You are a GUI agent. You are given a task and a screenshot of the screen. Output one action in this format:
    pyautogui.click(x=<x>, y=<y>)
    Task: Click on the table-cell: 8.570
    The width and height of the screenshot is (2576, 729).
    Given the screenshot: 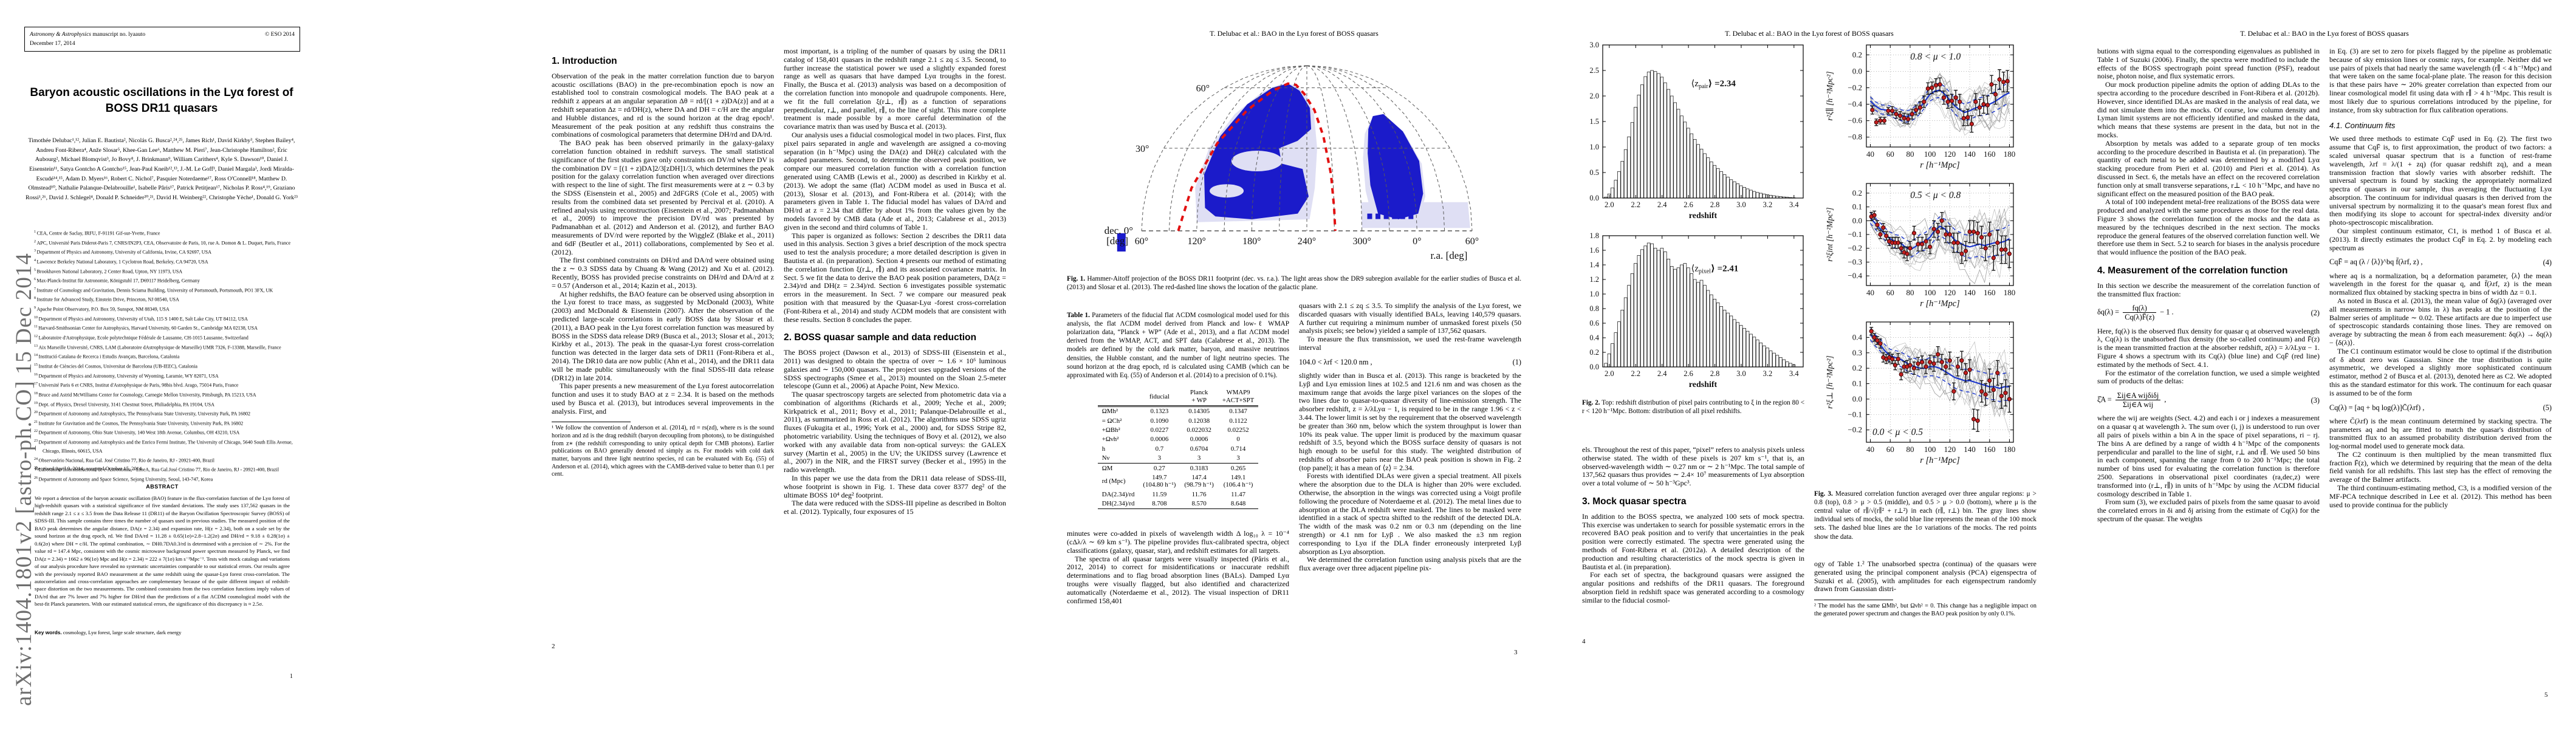 What is the action you would take?
    pyautogui.click(x=1199, y=504)
    